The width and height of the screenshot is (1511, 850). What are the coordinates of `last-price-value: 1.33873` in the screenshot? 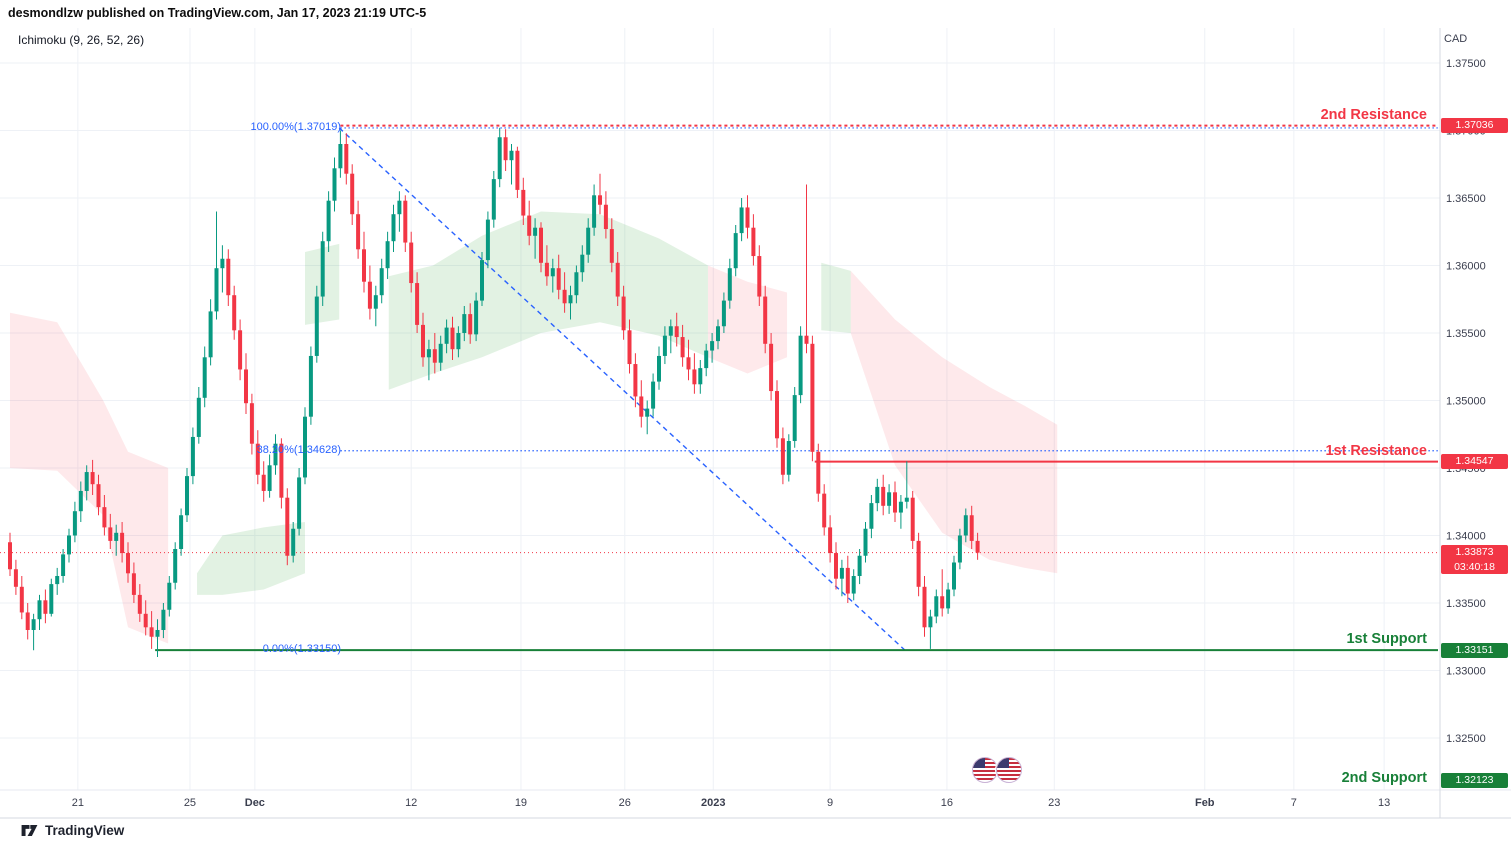 It's located at (1474, 552).